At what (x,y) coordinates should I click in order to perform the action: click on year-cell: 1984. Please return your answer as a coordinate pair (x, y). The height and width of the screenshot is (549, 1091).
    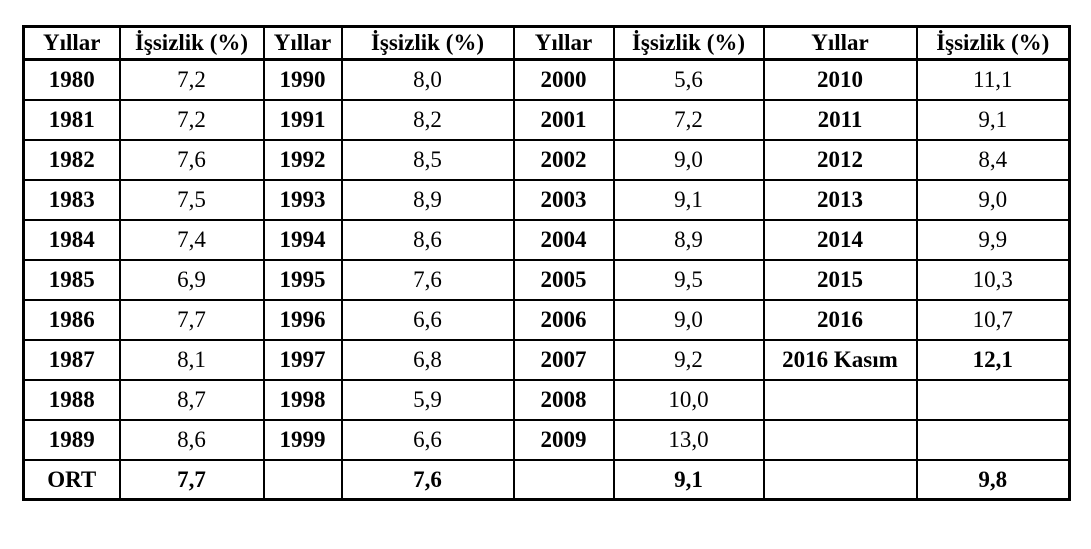
    Looking at the image, I should click on (71, 239).